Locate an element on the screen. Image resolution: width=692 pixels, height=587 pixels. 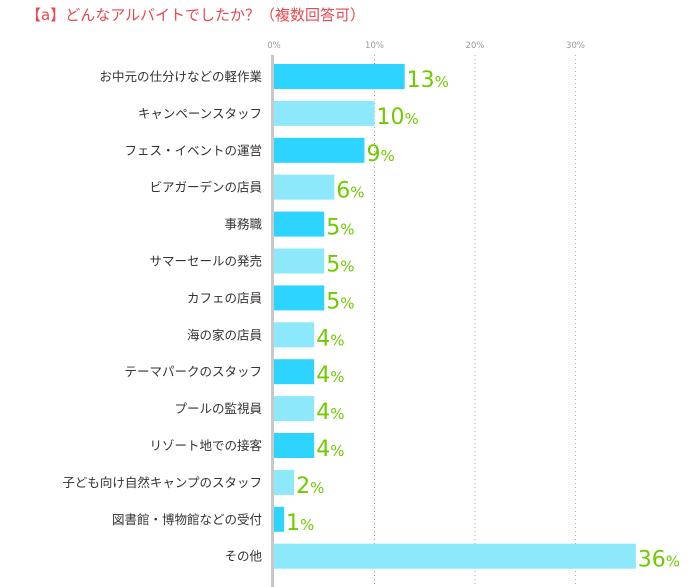
x-tick-label: 20% is located at coordinates (475, 46).